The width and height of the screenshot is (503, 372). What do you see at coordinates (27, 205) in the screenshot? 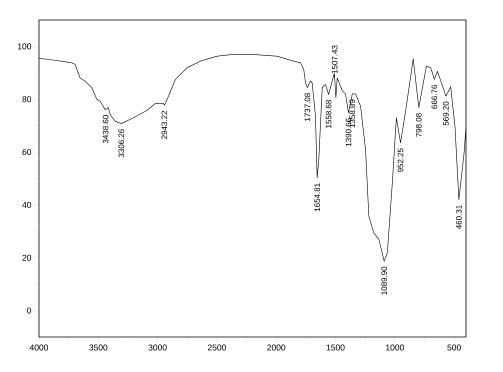
I see `y-tick-label: 40` at bounding box center [27, 205].